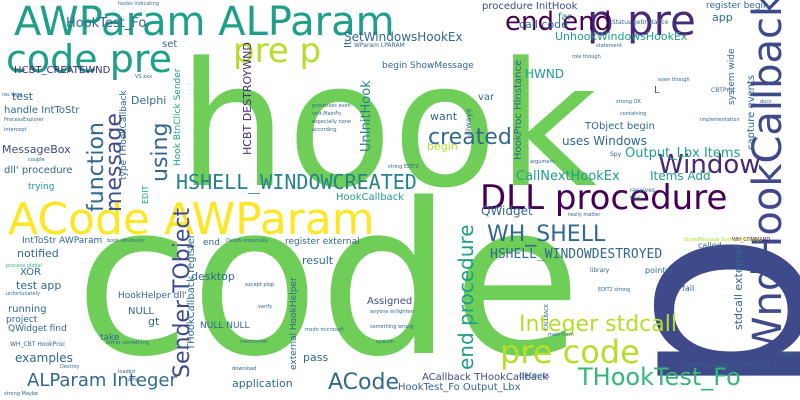 The image size is (800, 400). I want to click on word-especially-none: especially none, so click(331, 122).